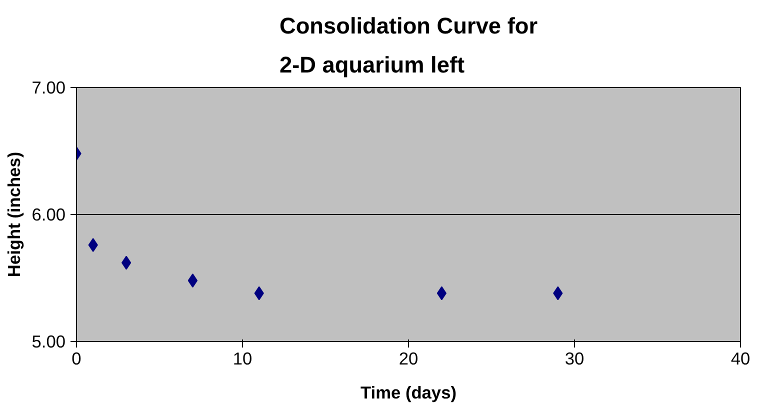  Describe the element at coordinates (574, 358) in the screenshot. I see `x-tick-label: 30` at that location.